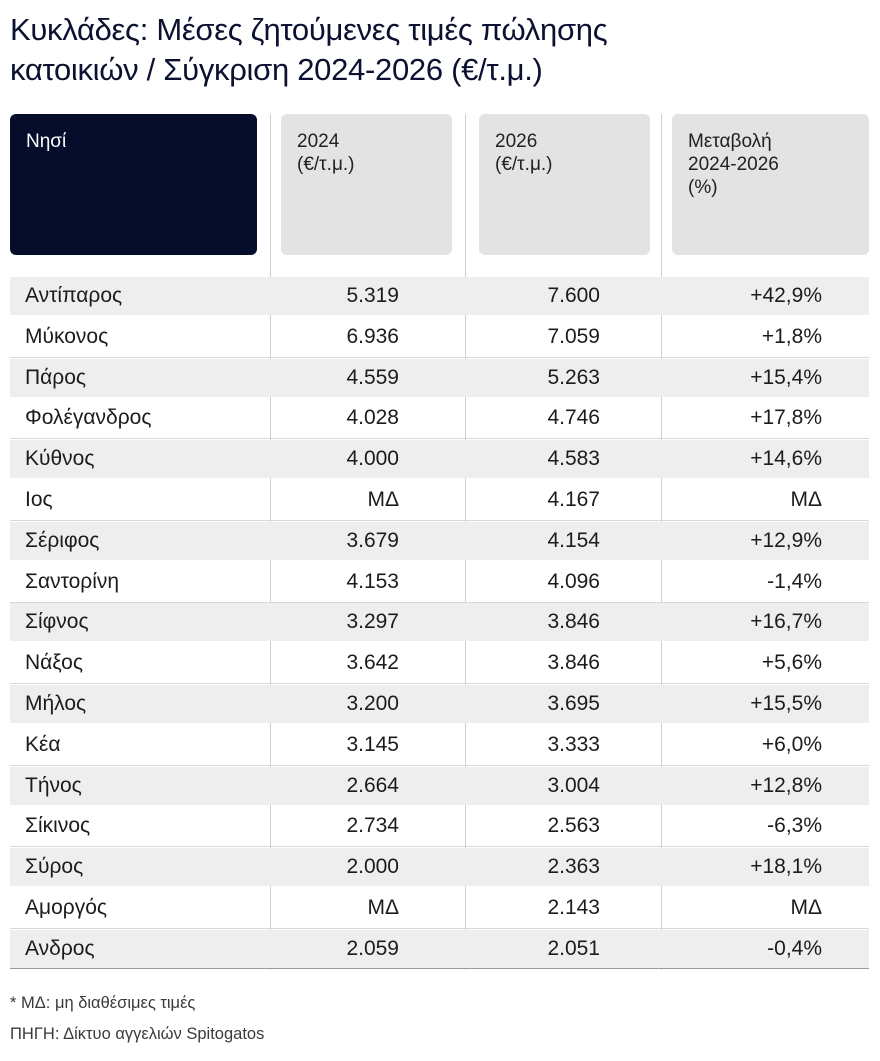 This screenshot has width=880, height=1061. Describe the element at coordinates (103, 1003) in the screenshot. I see `footnote: * ΜΔ: μη διαθέσιμες τιμές` at that location.